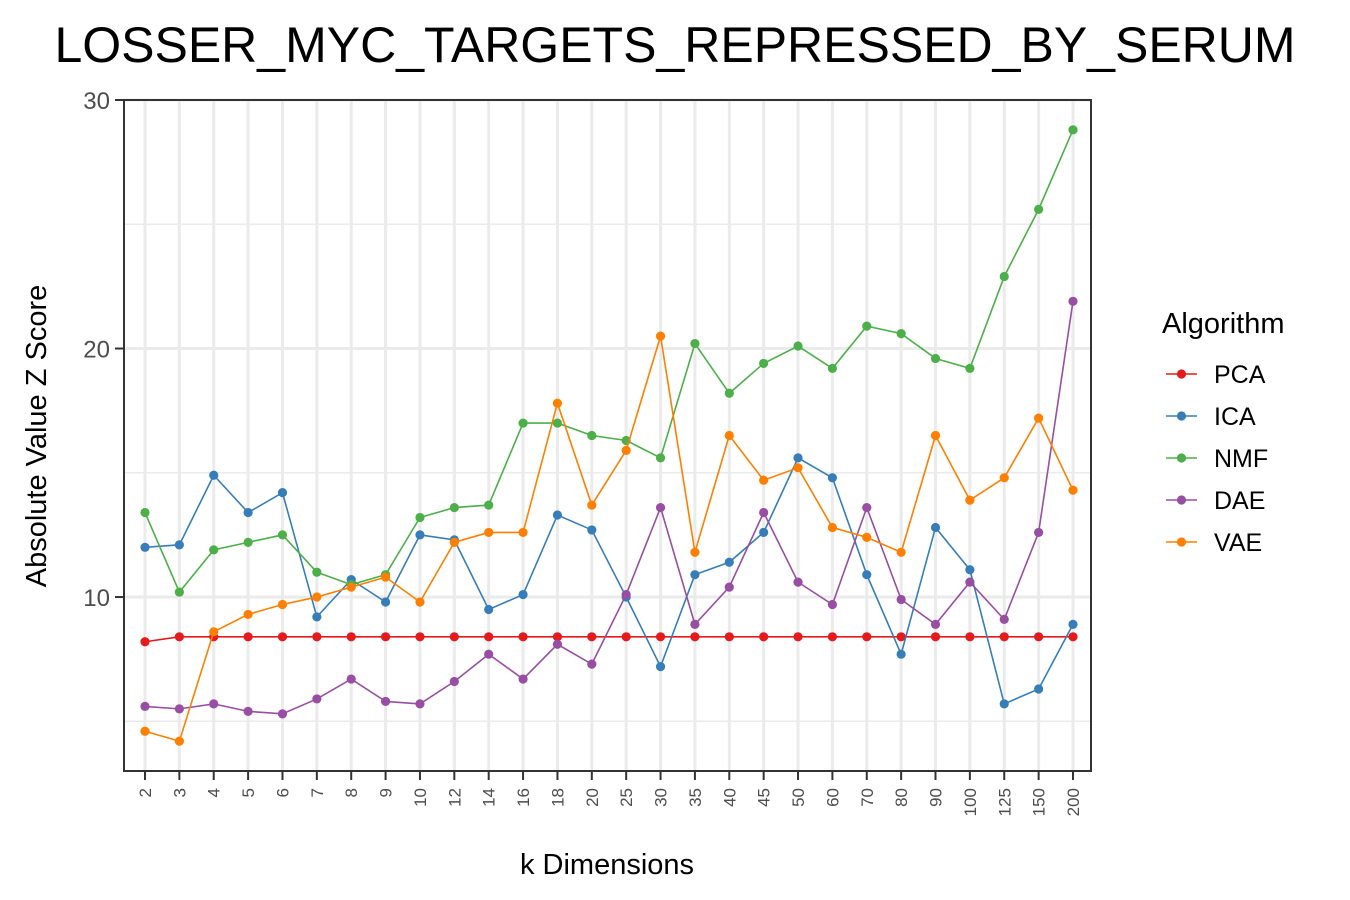 The width and height of the screenshot is (1350, 900). I want to click on legend-label: PCA, so click(1240, 375).